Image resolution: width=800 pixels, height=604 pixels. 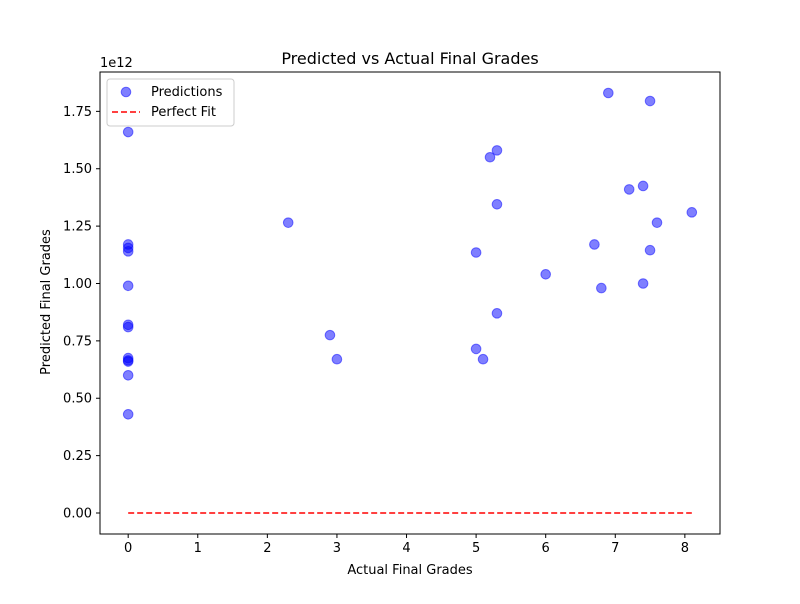 What do you see at coordinates (77, 456) in the screenshot?
I see `y-tick-label: 0.25` at bounding box center [77, 456].